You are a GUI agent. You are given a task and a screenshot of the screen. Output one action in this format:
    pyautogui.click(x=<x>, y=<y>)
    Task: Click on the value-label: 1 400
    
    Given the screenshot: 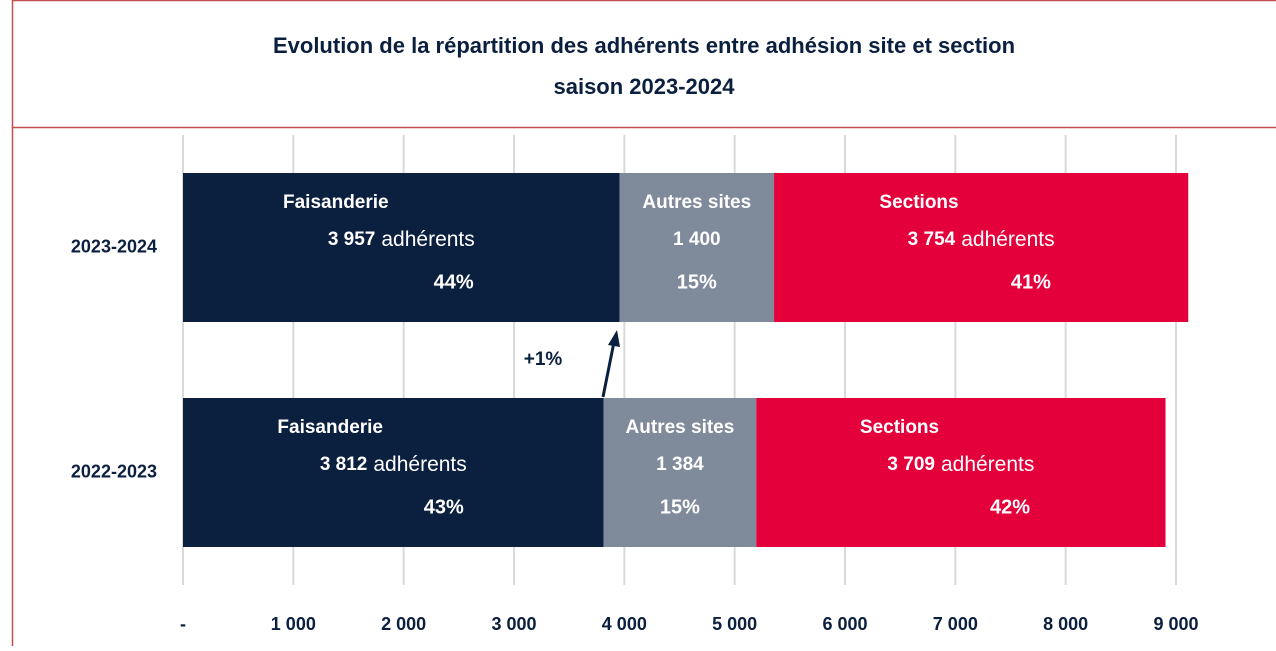 What is the action you would take?
    pyautogui.click(x=697, y=239)
    